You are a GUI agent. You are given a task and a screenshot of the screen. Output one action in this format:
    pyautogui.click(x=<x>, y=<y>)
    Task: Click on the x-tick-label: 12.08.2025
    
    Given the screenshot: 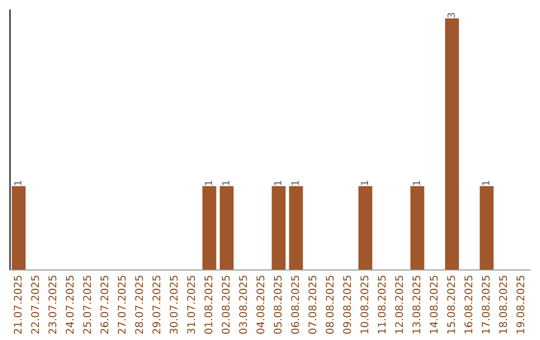 What is the action you would take?
    pyautogui.click(x=399, y=305)
    